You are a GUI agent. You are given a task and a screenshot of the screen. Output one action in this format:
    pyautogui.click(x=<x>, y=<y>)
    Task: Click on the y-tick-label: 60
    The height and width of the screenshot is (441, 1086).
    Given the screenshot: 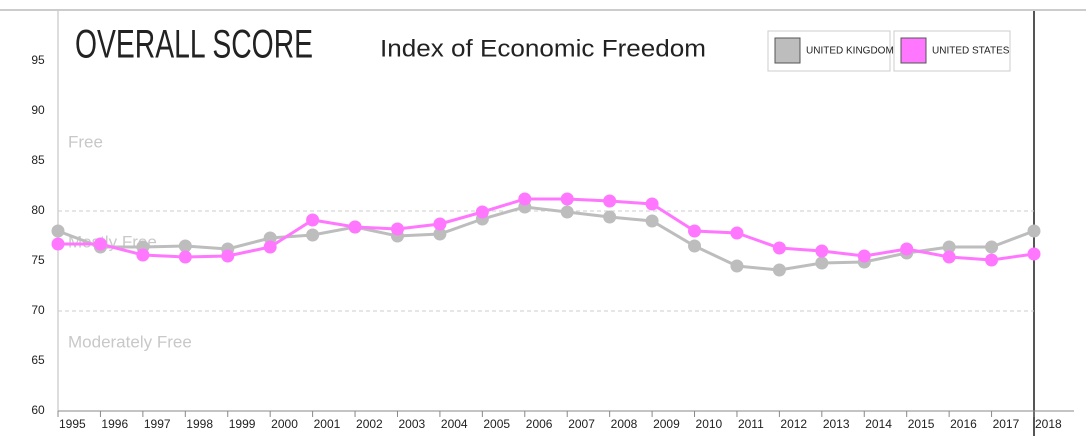 What is the action you would take?
    pyautogui.click(x=38, y=410)
    